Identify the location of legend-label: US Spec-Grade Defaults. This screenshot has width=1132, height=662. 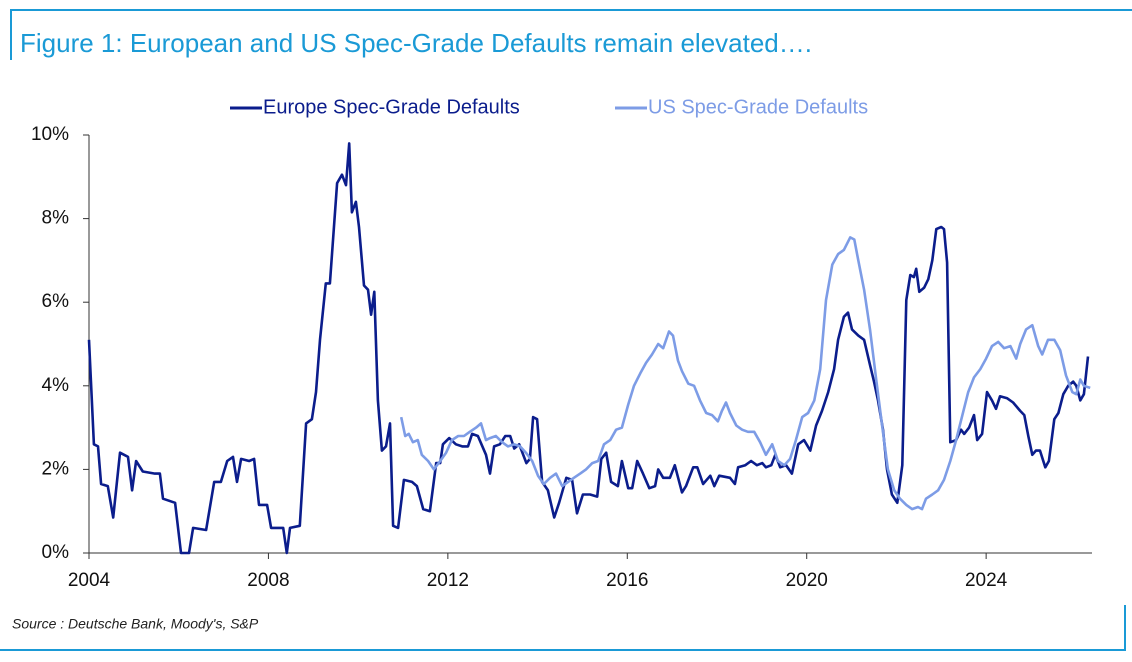
(758, 107).